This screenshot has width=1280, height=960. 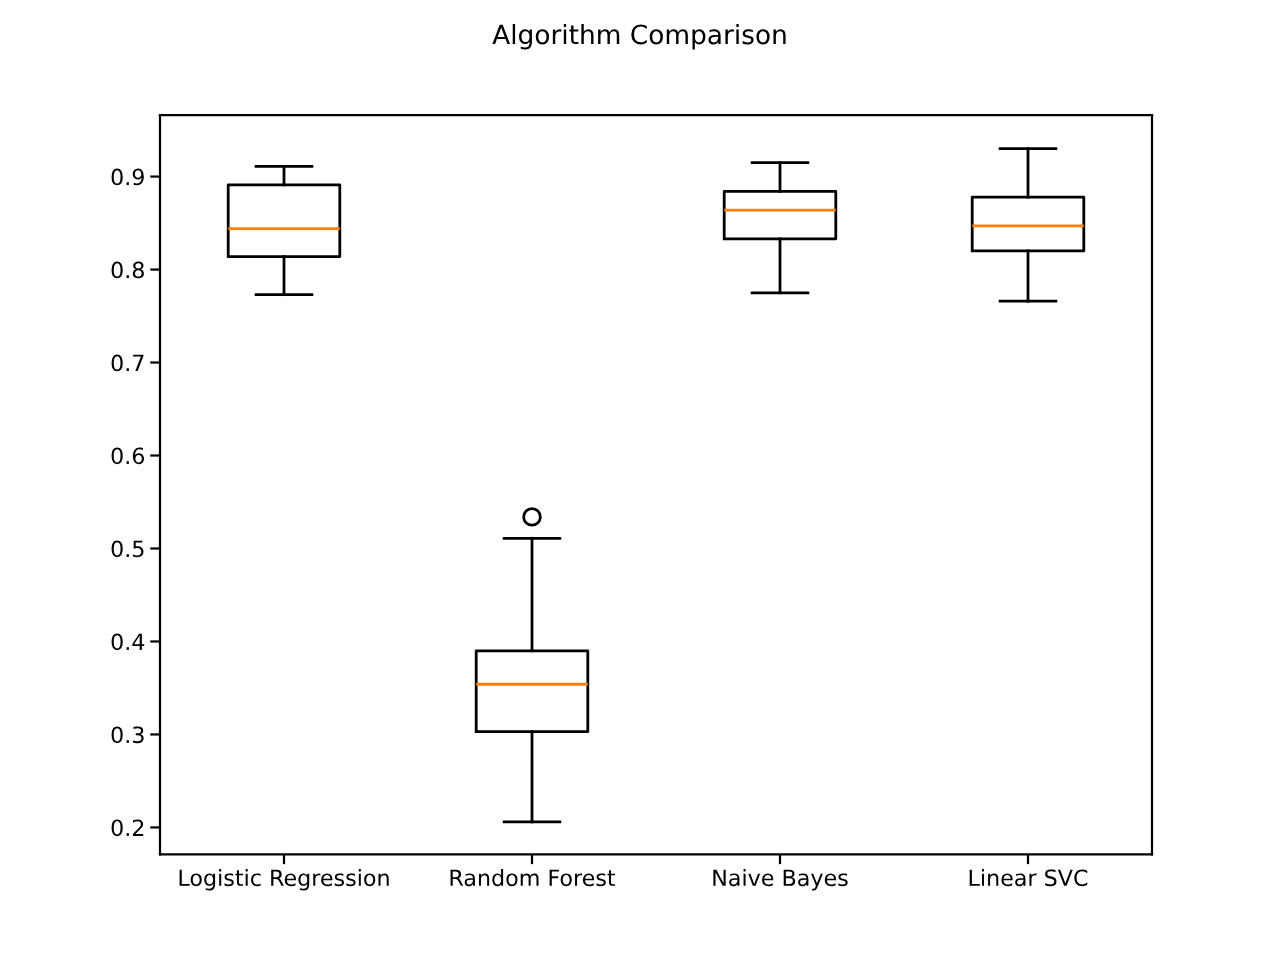 I want to click on y-tick-label: 0.7, so click(x=127, y=363).